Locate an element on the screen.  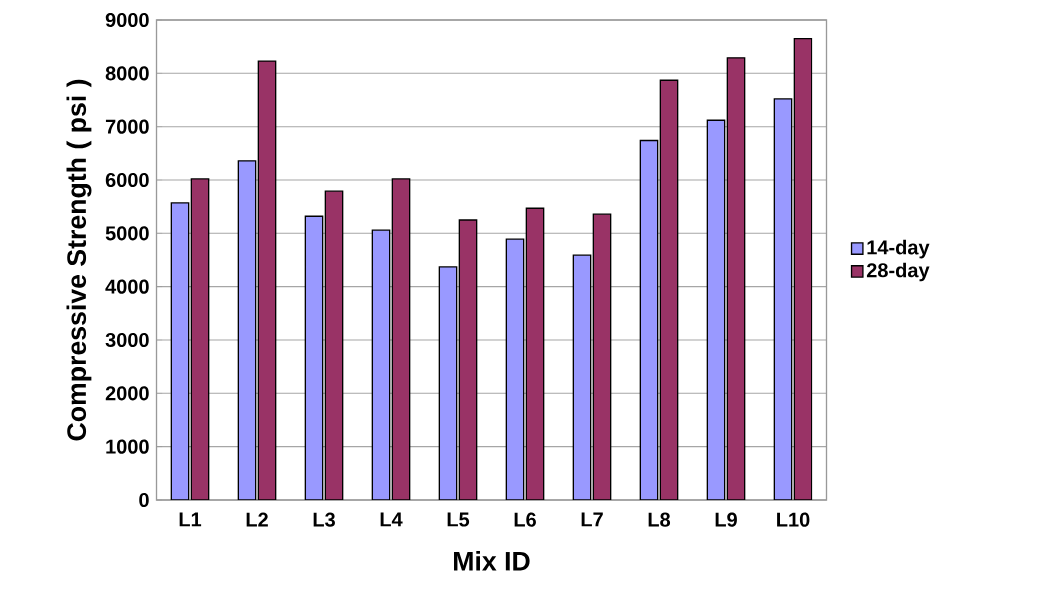
y-tick-label: 4000 is located at coordinates (127, 286).